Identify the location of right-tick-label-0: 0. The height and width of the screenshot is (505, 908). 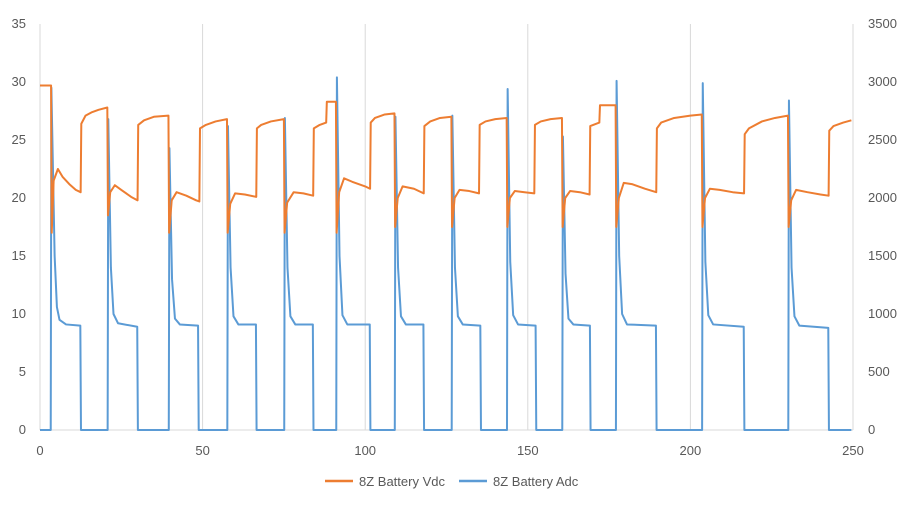
(871, 429).